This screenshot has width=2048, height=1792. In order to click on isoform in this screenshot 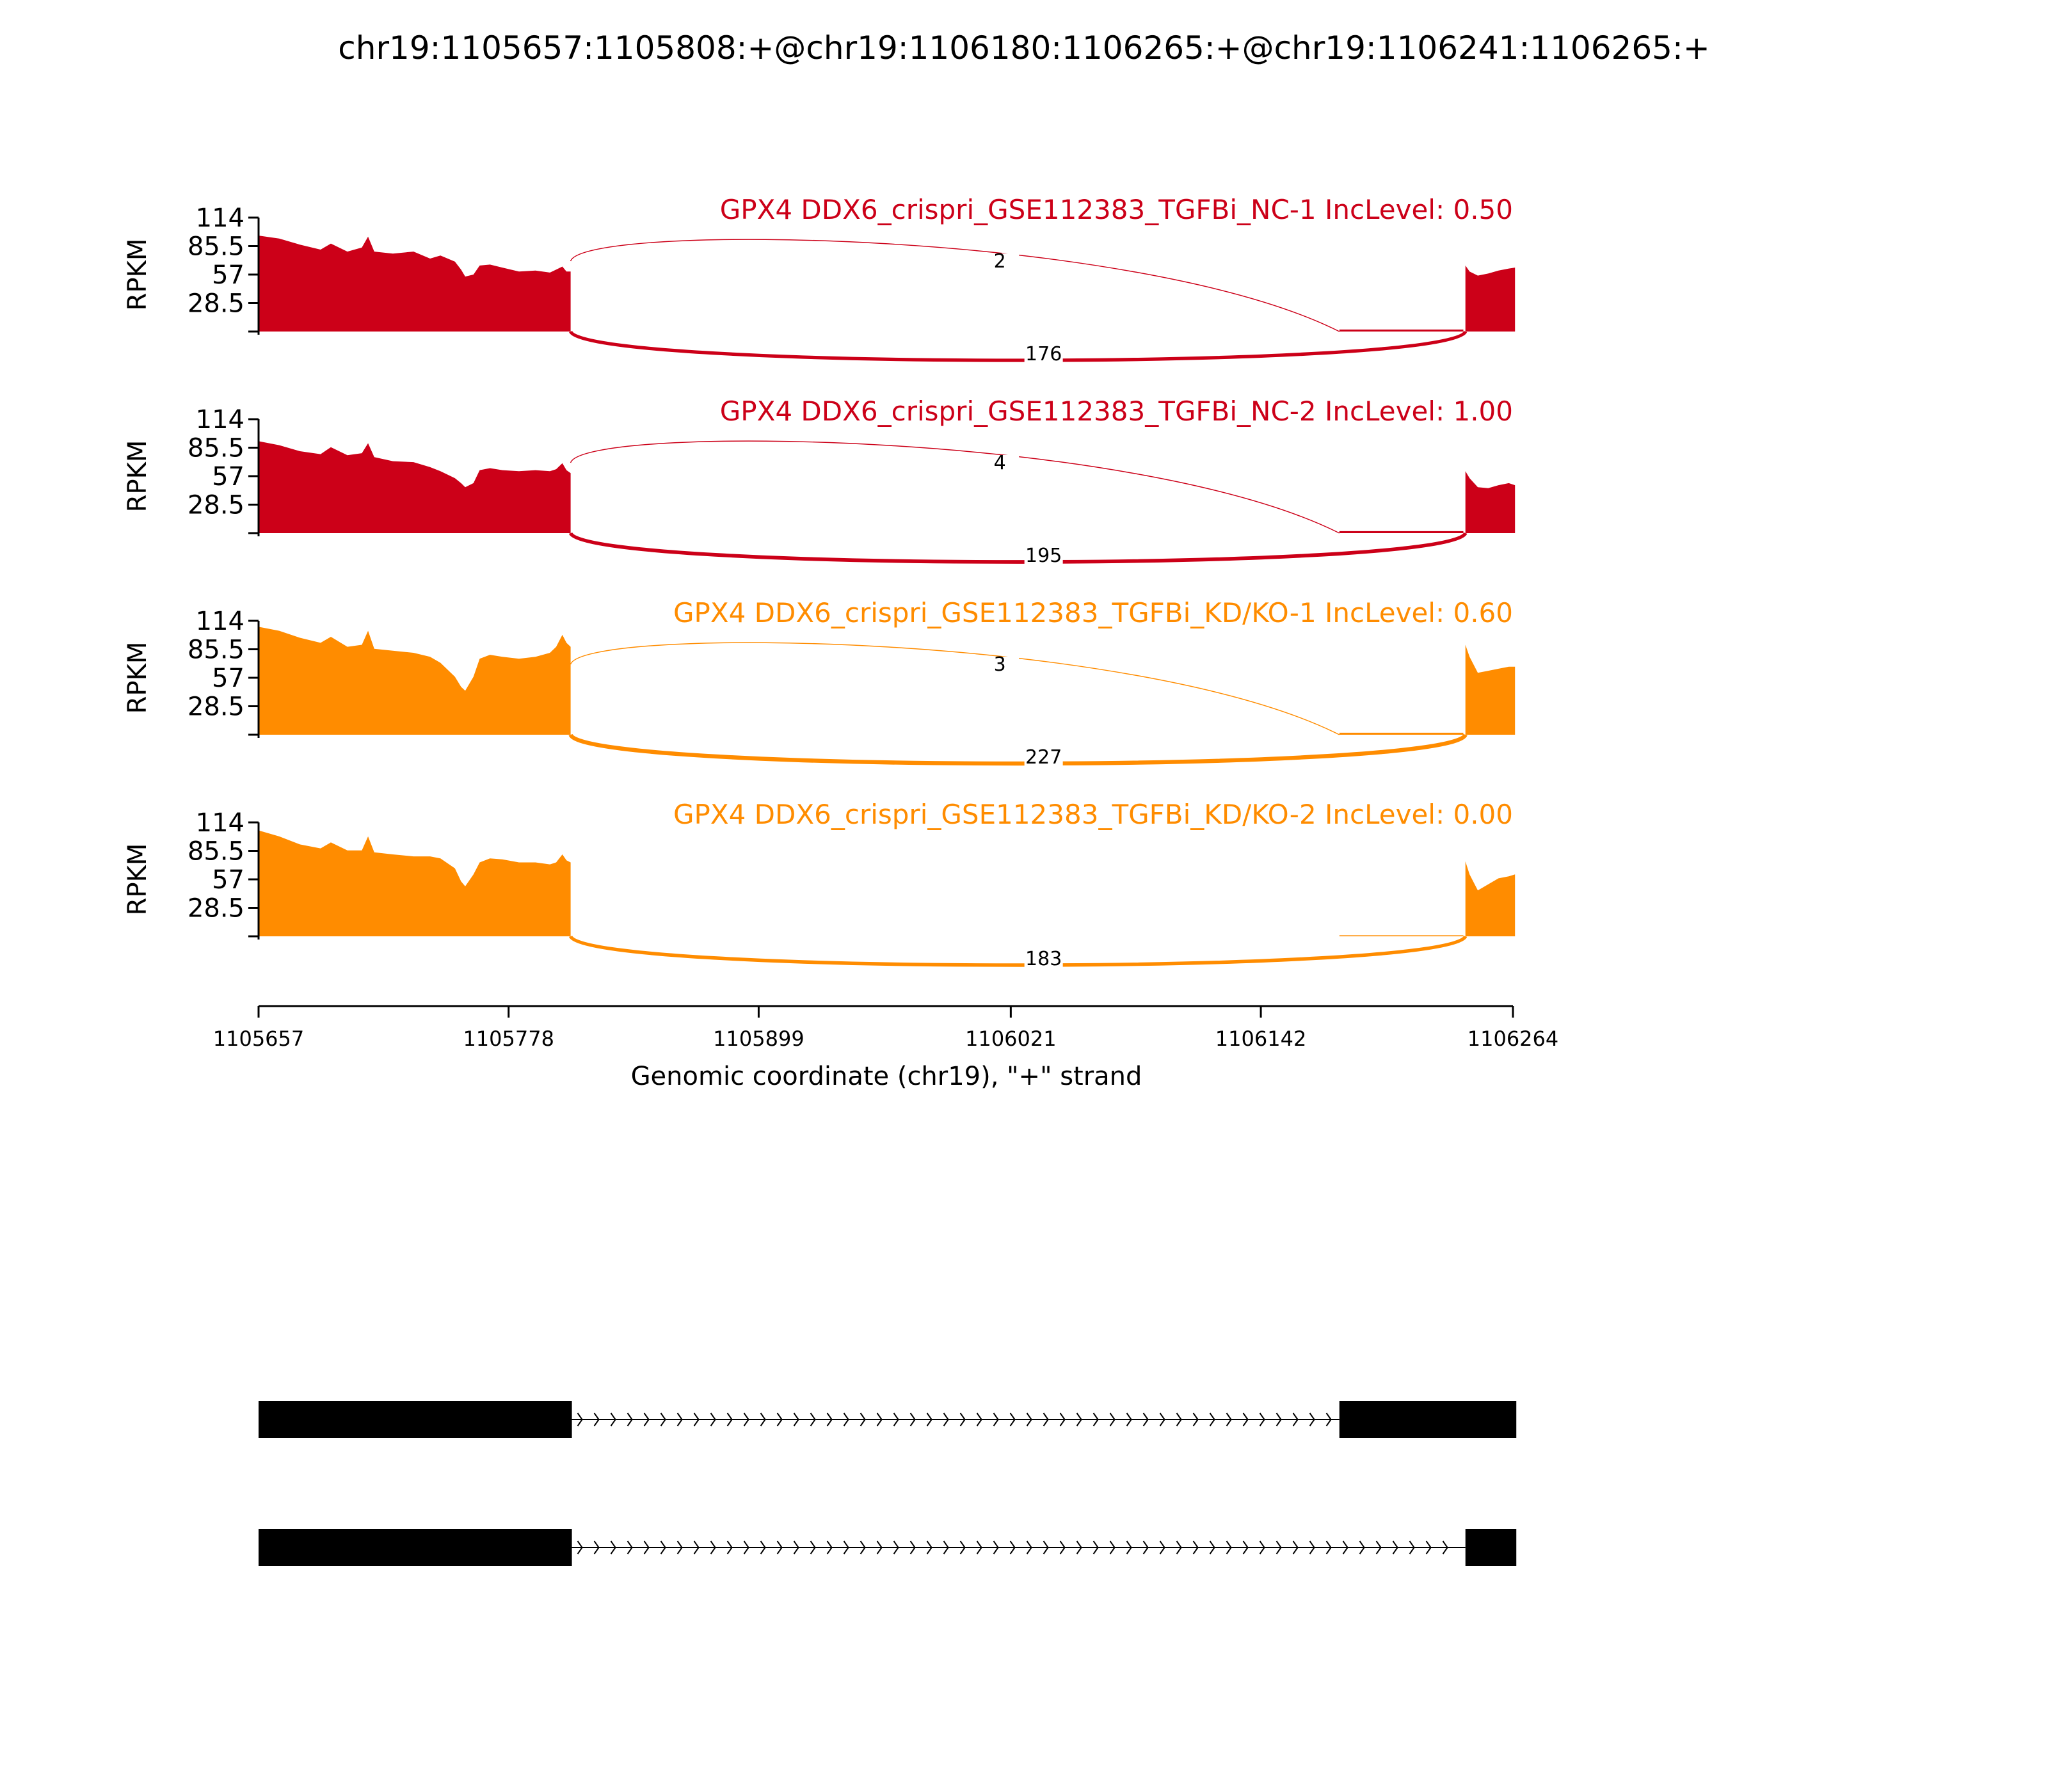, I will do `click(888, 1419)`.